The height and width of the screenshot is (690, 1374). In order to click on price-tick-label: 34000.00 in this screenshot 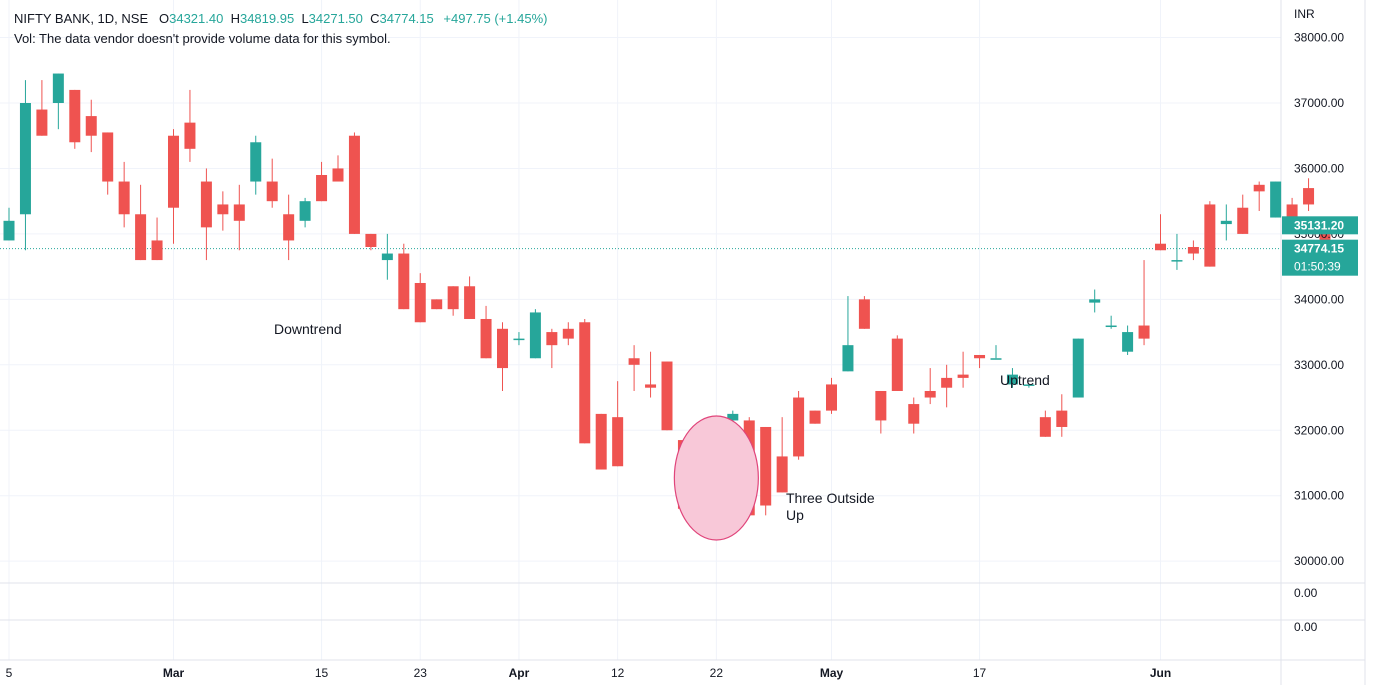, I will do `click(1319, 299)`.